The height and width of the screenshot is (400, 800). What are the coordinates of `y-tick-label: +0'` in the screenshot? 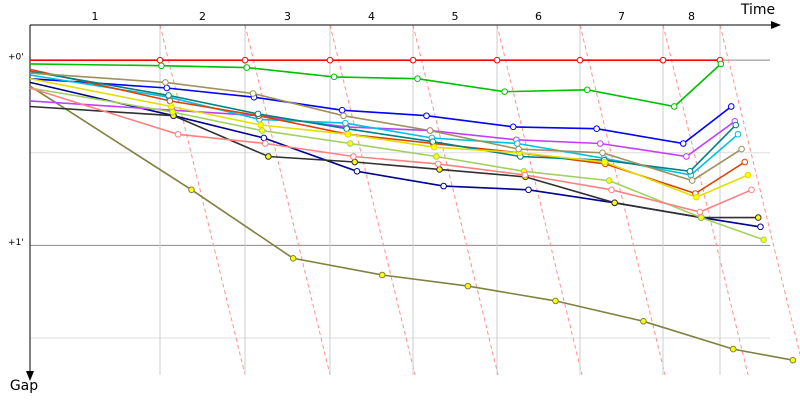 It's located at (16, 58).